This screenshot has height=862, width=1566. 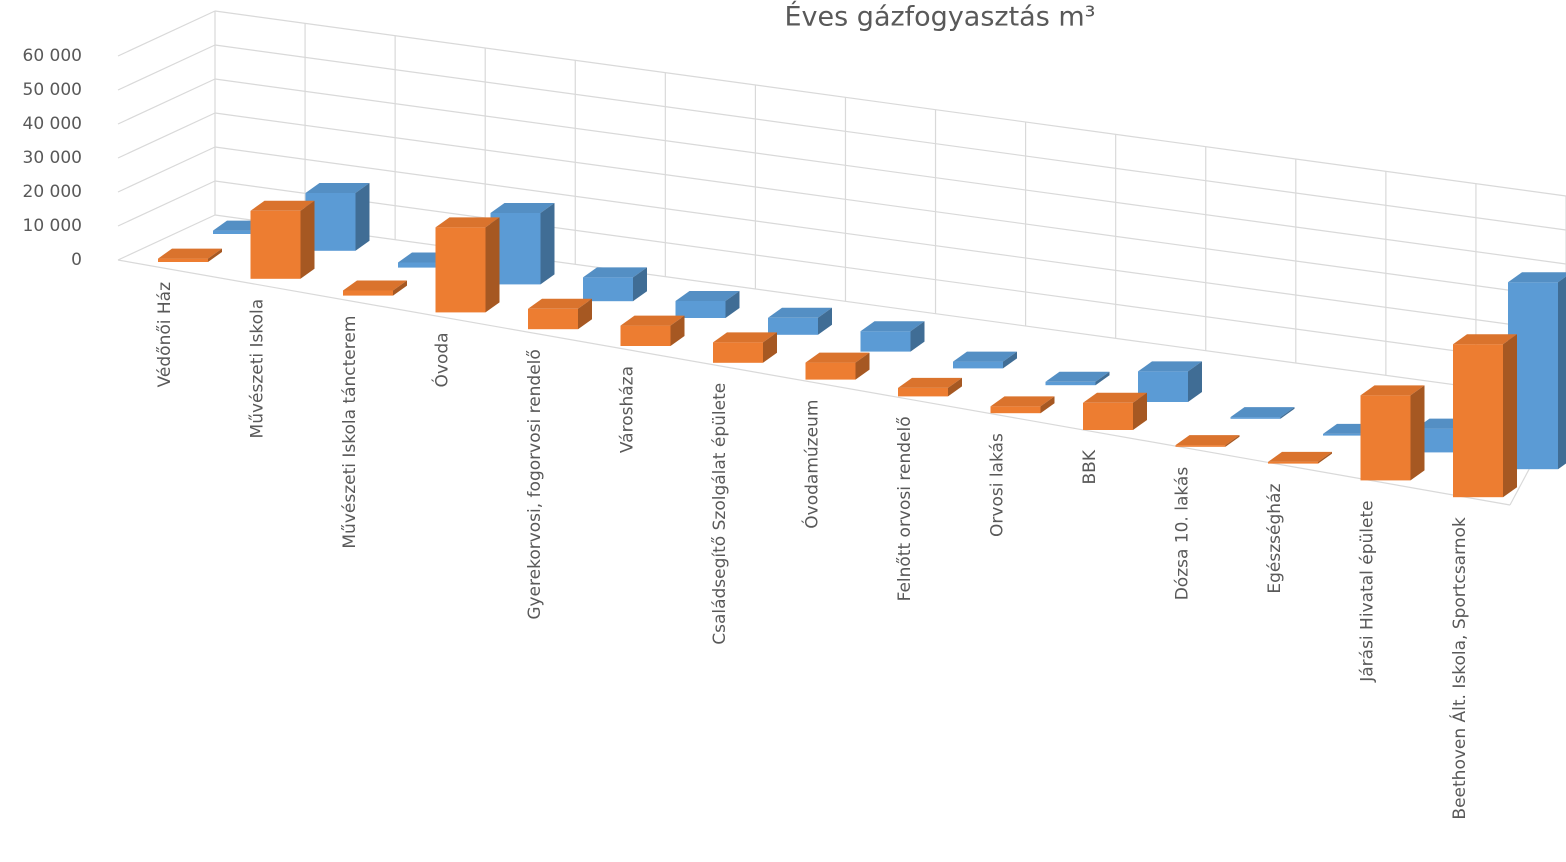 I want to click on x-tick-label: Egészségház, so click(x=1275, y=539).